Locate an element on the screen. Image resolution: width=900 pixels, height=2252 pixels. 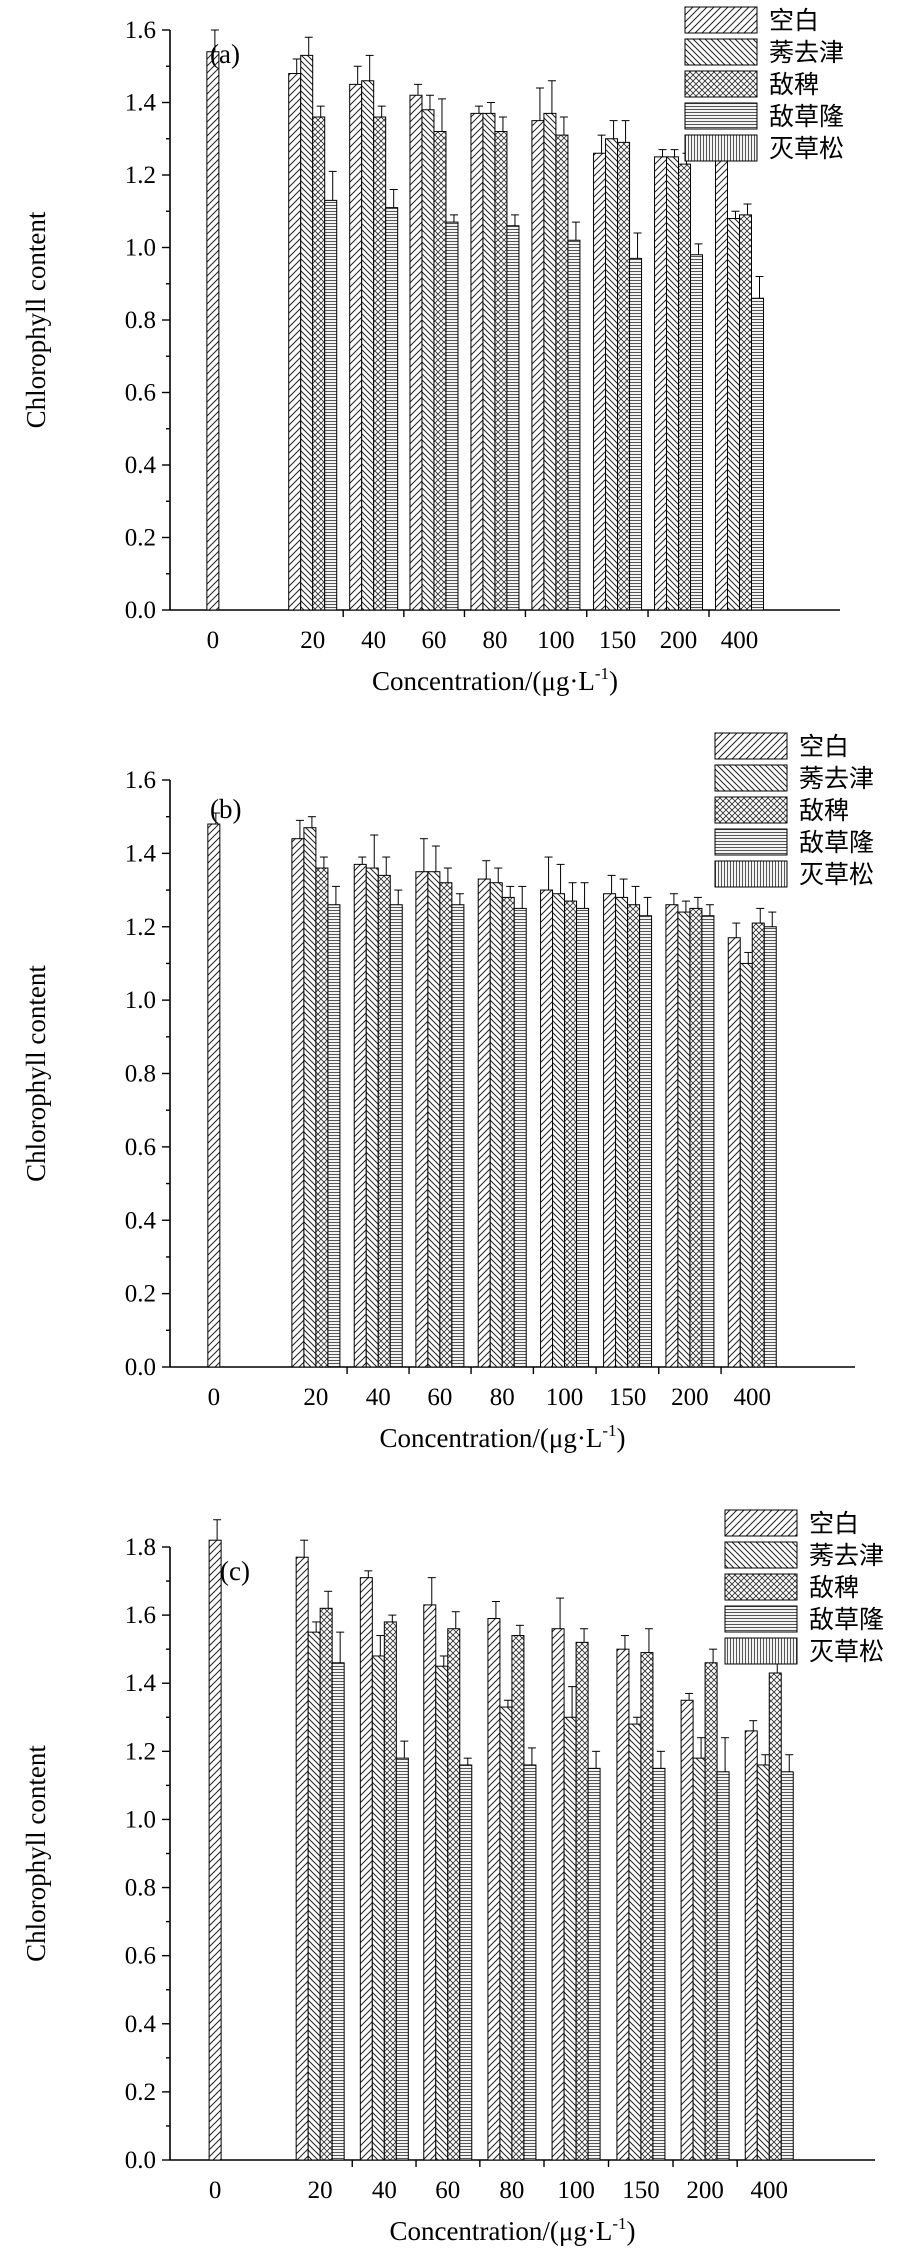
x-tick-label: 150 is located at coordinates (618, 640).